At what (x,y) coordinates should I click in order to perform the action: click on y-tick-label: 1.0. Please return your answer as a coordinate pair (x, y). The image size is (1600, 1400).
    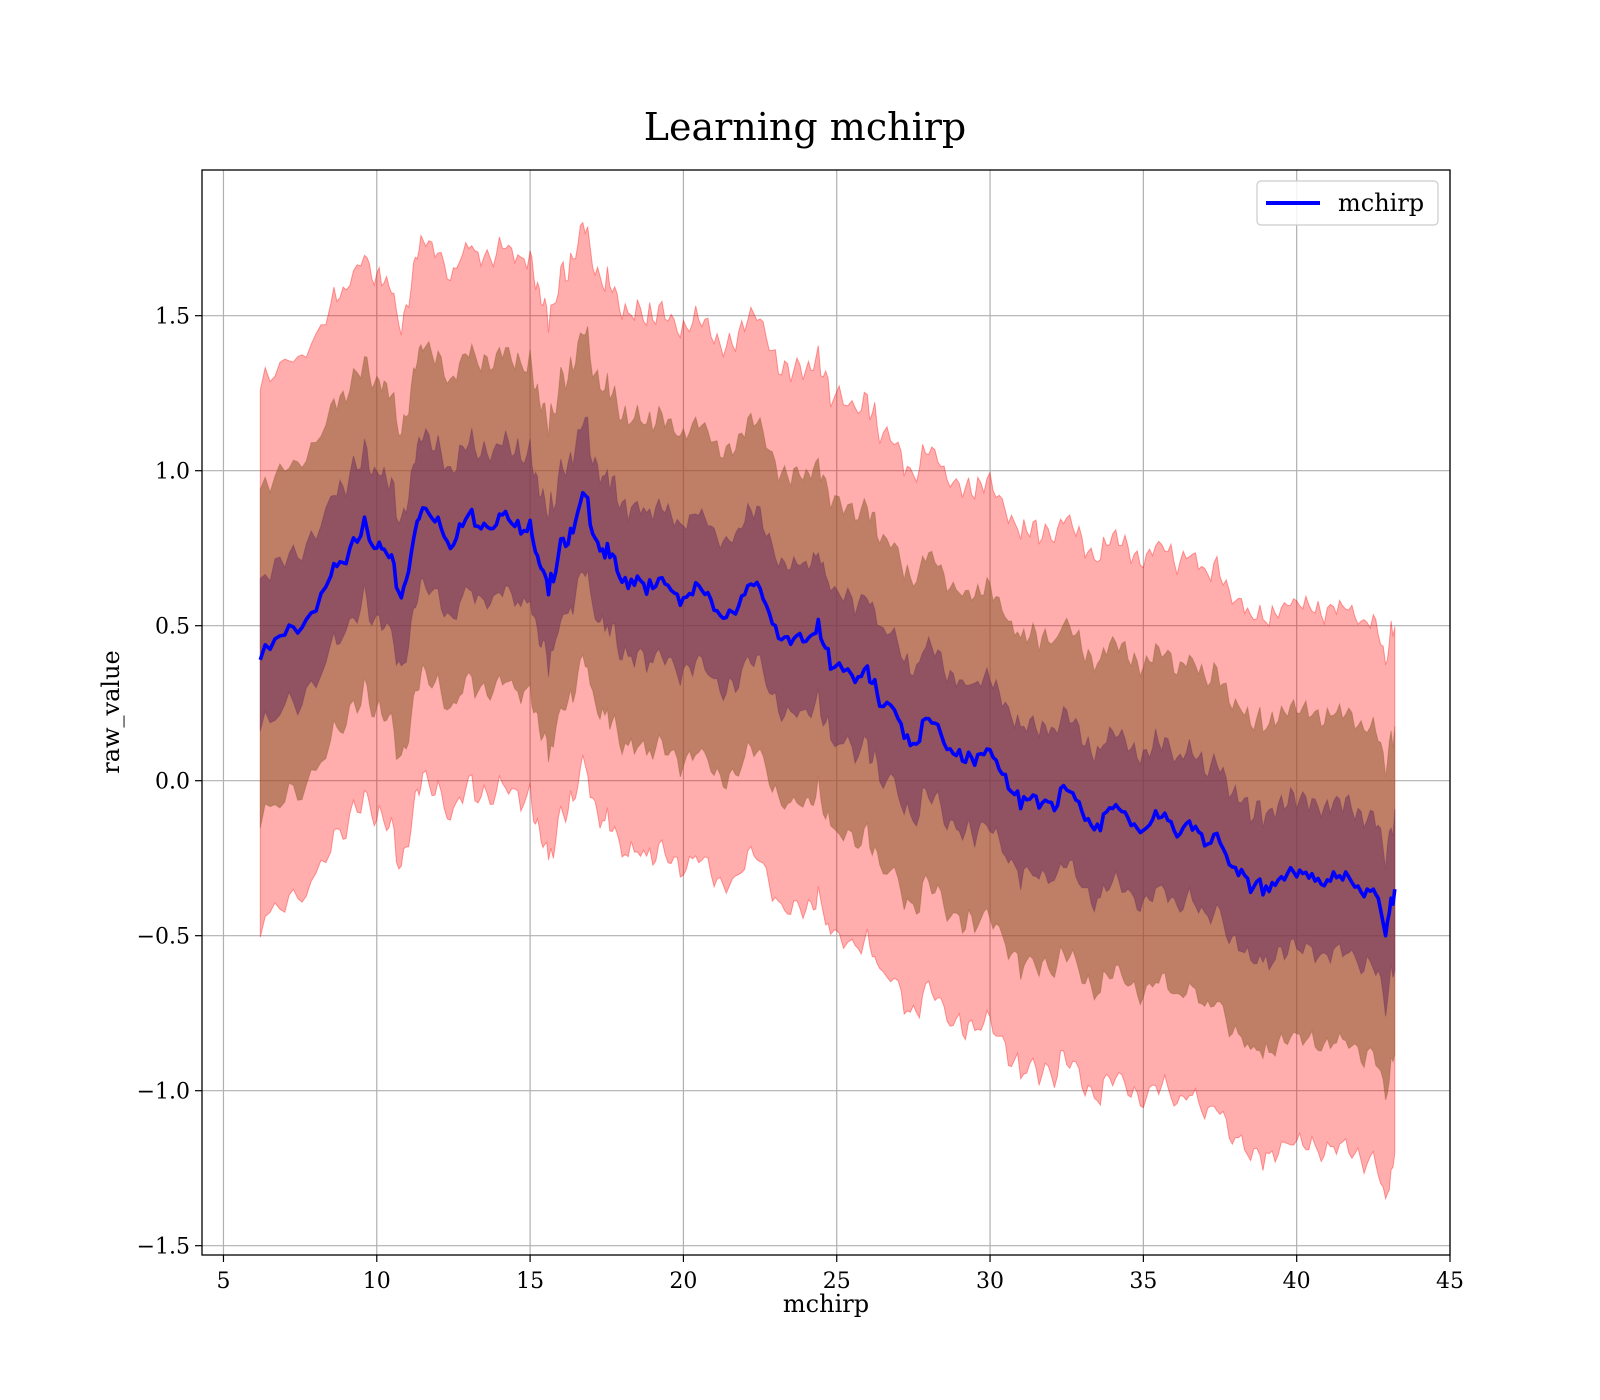
    Looking at the image, I should click on (172, 472).